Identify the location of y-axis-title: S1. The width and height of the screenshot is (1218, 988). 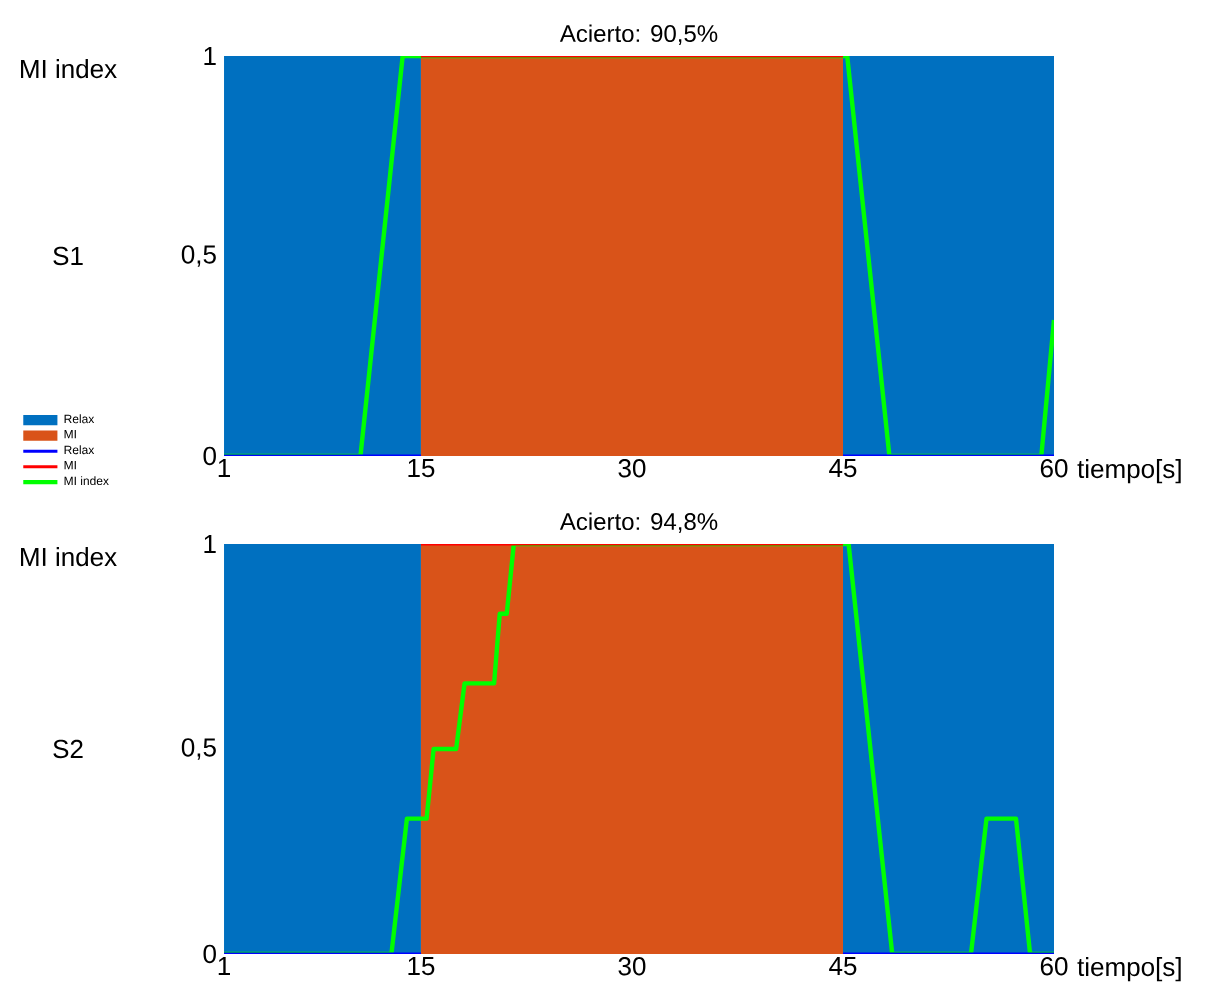
(68, 256).